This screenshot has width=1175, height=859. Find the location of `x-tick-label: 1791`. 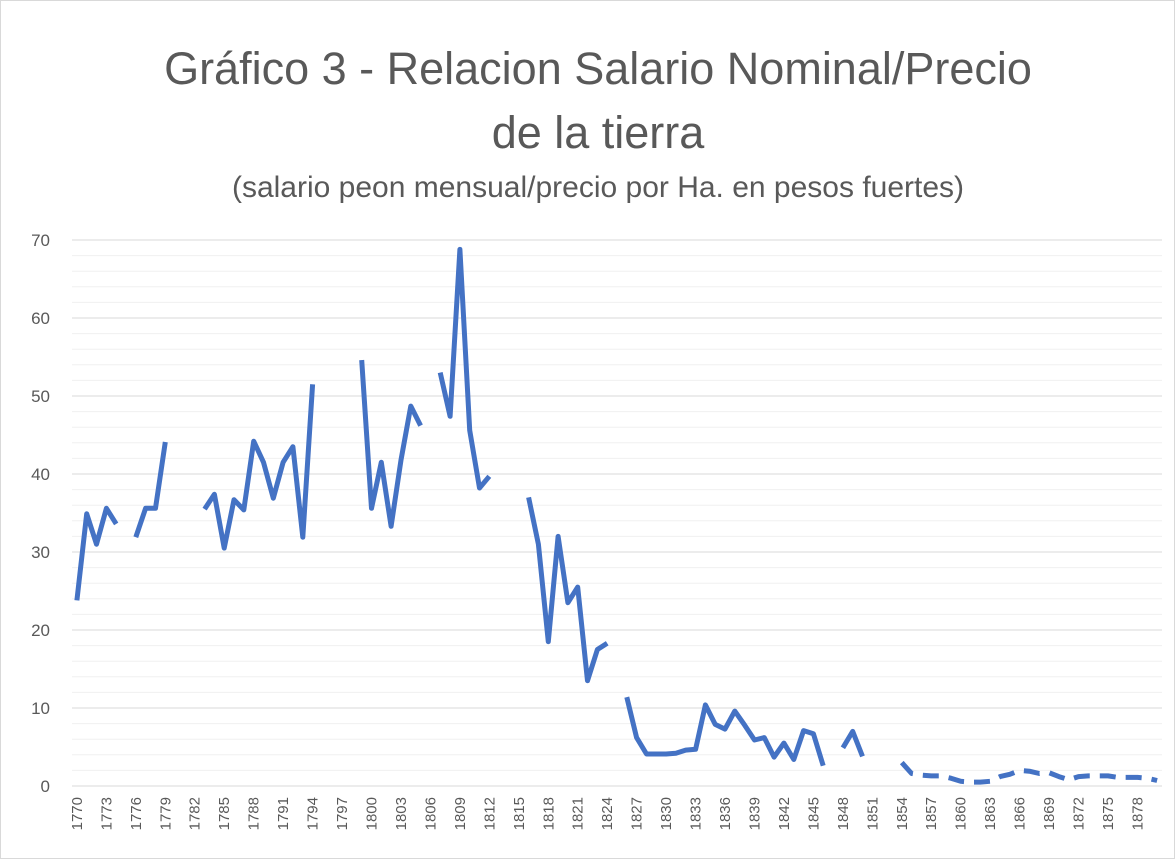

x-tick-label: 1791 is located at coordinates (283, 813).